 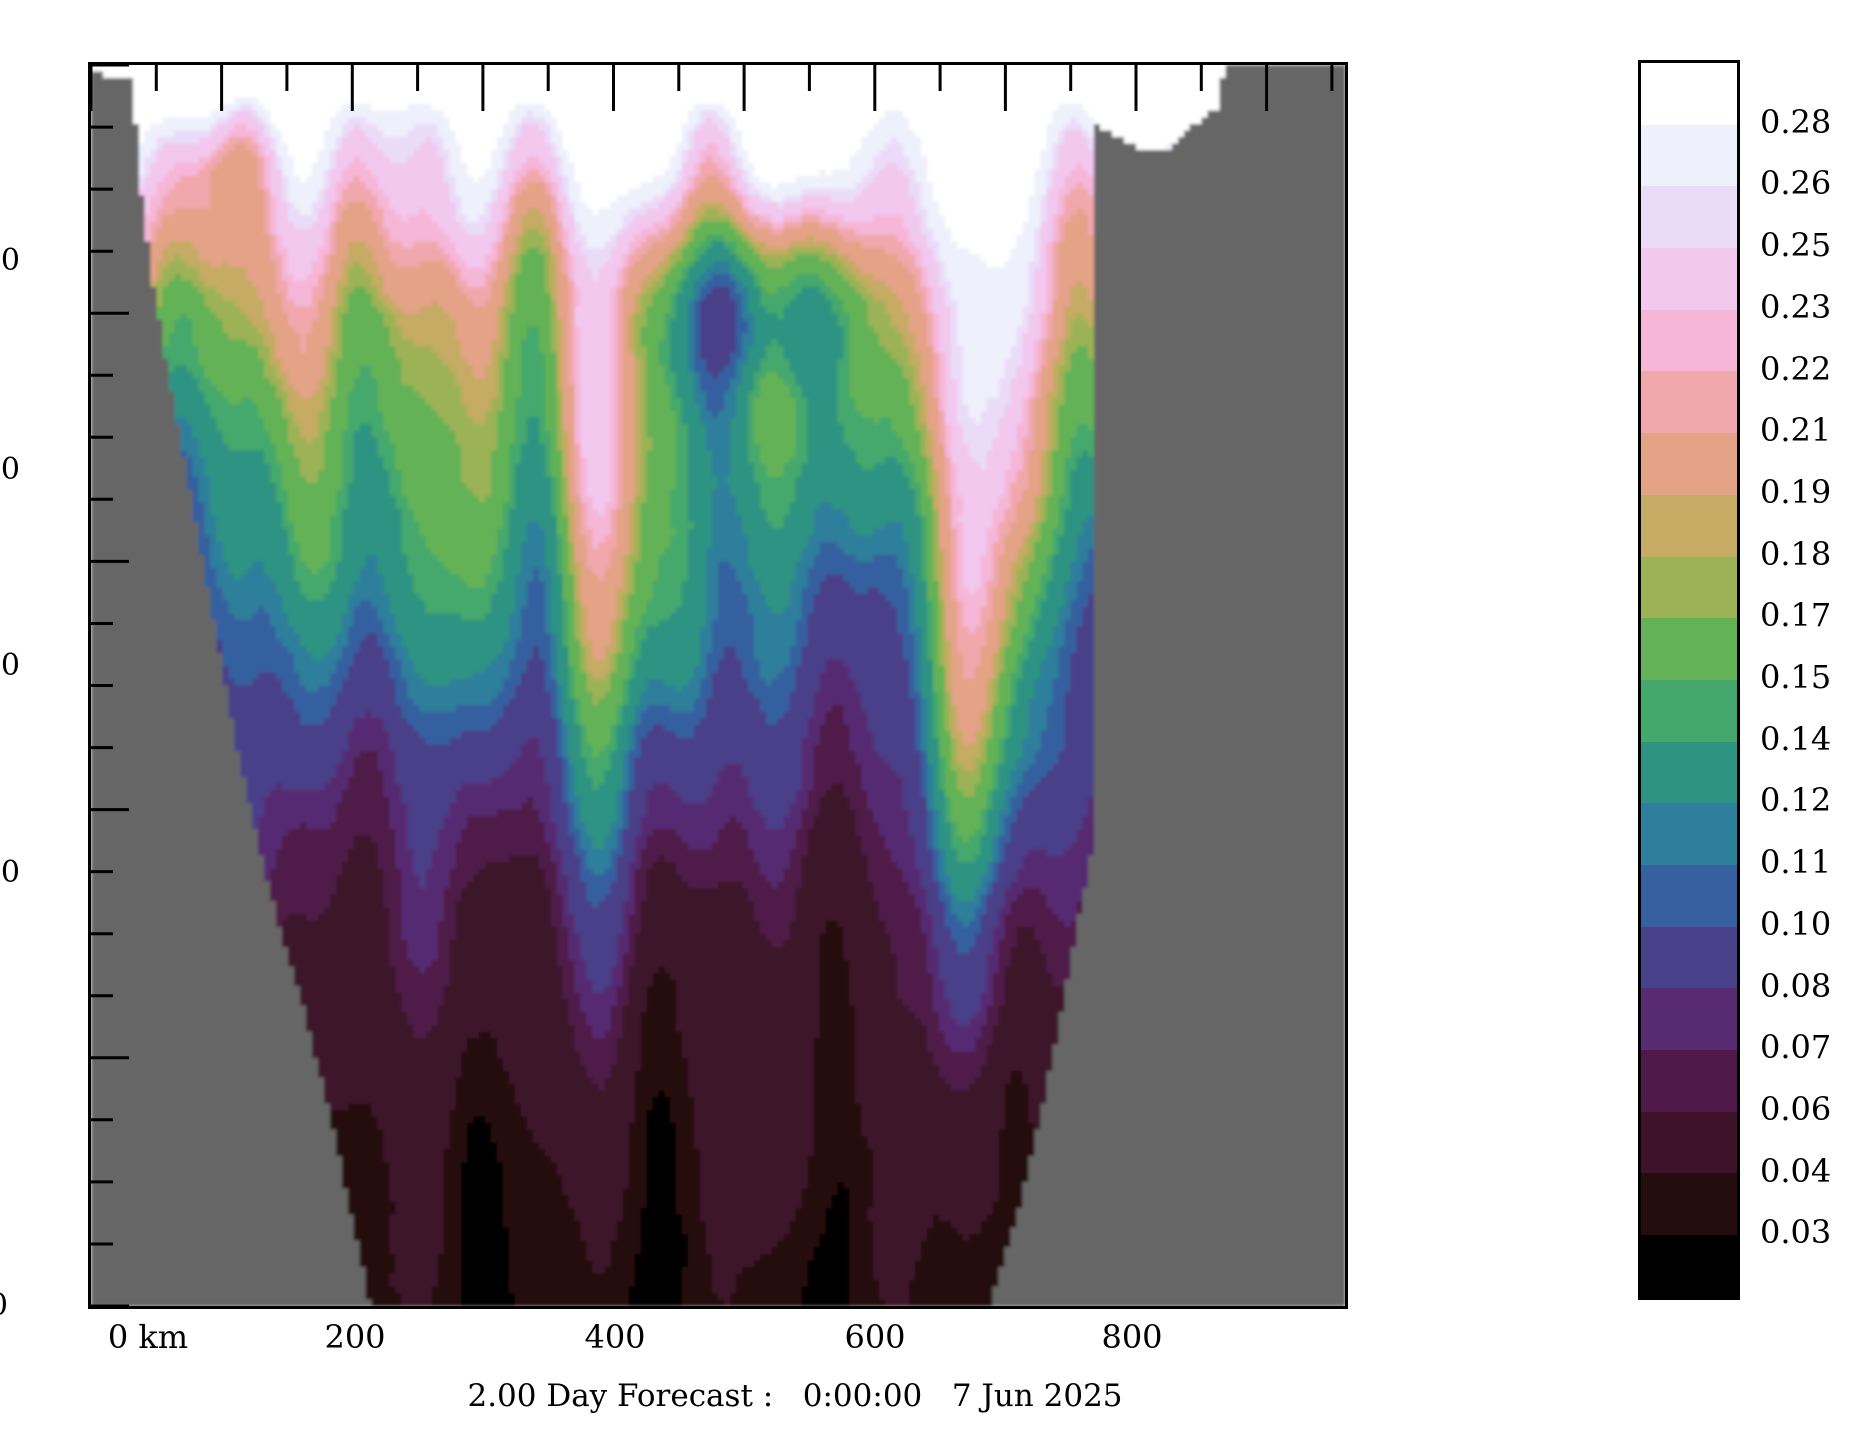 What do you see at coordinates (10, 872) in the screenshot?
I see `y-tick-label: 800` at bounding box center [10, 872].